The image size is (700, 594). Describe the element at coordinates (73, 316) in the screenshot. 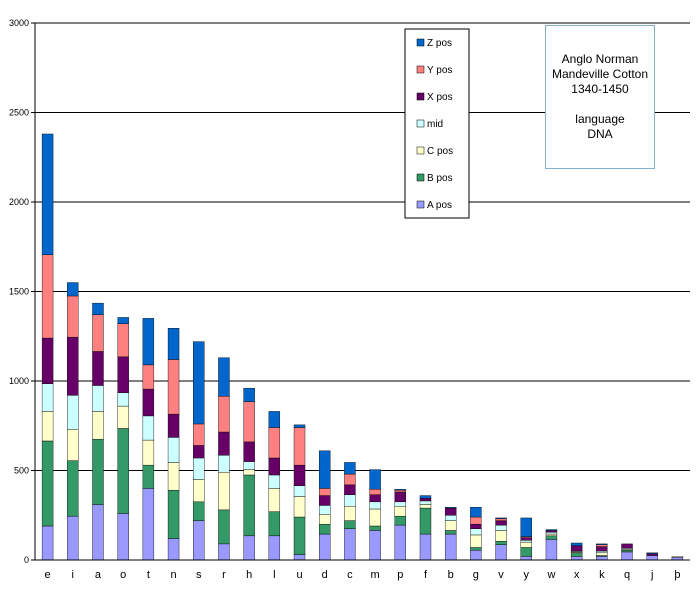

I see `bar-i-y-pos` at that location.